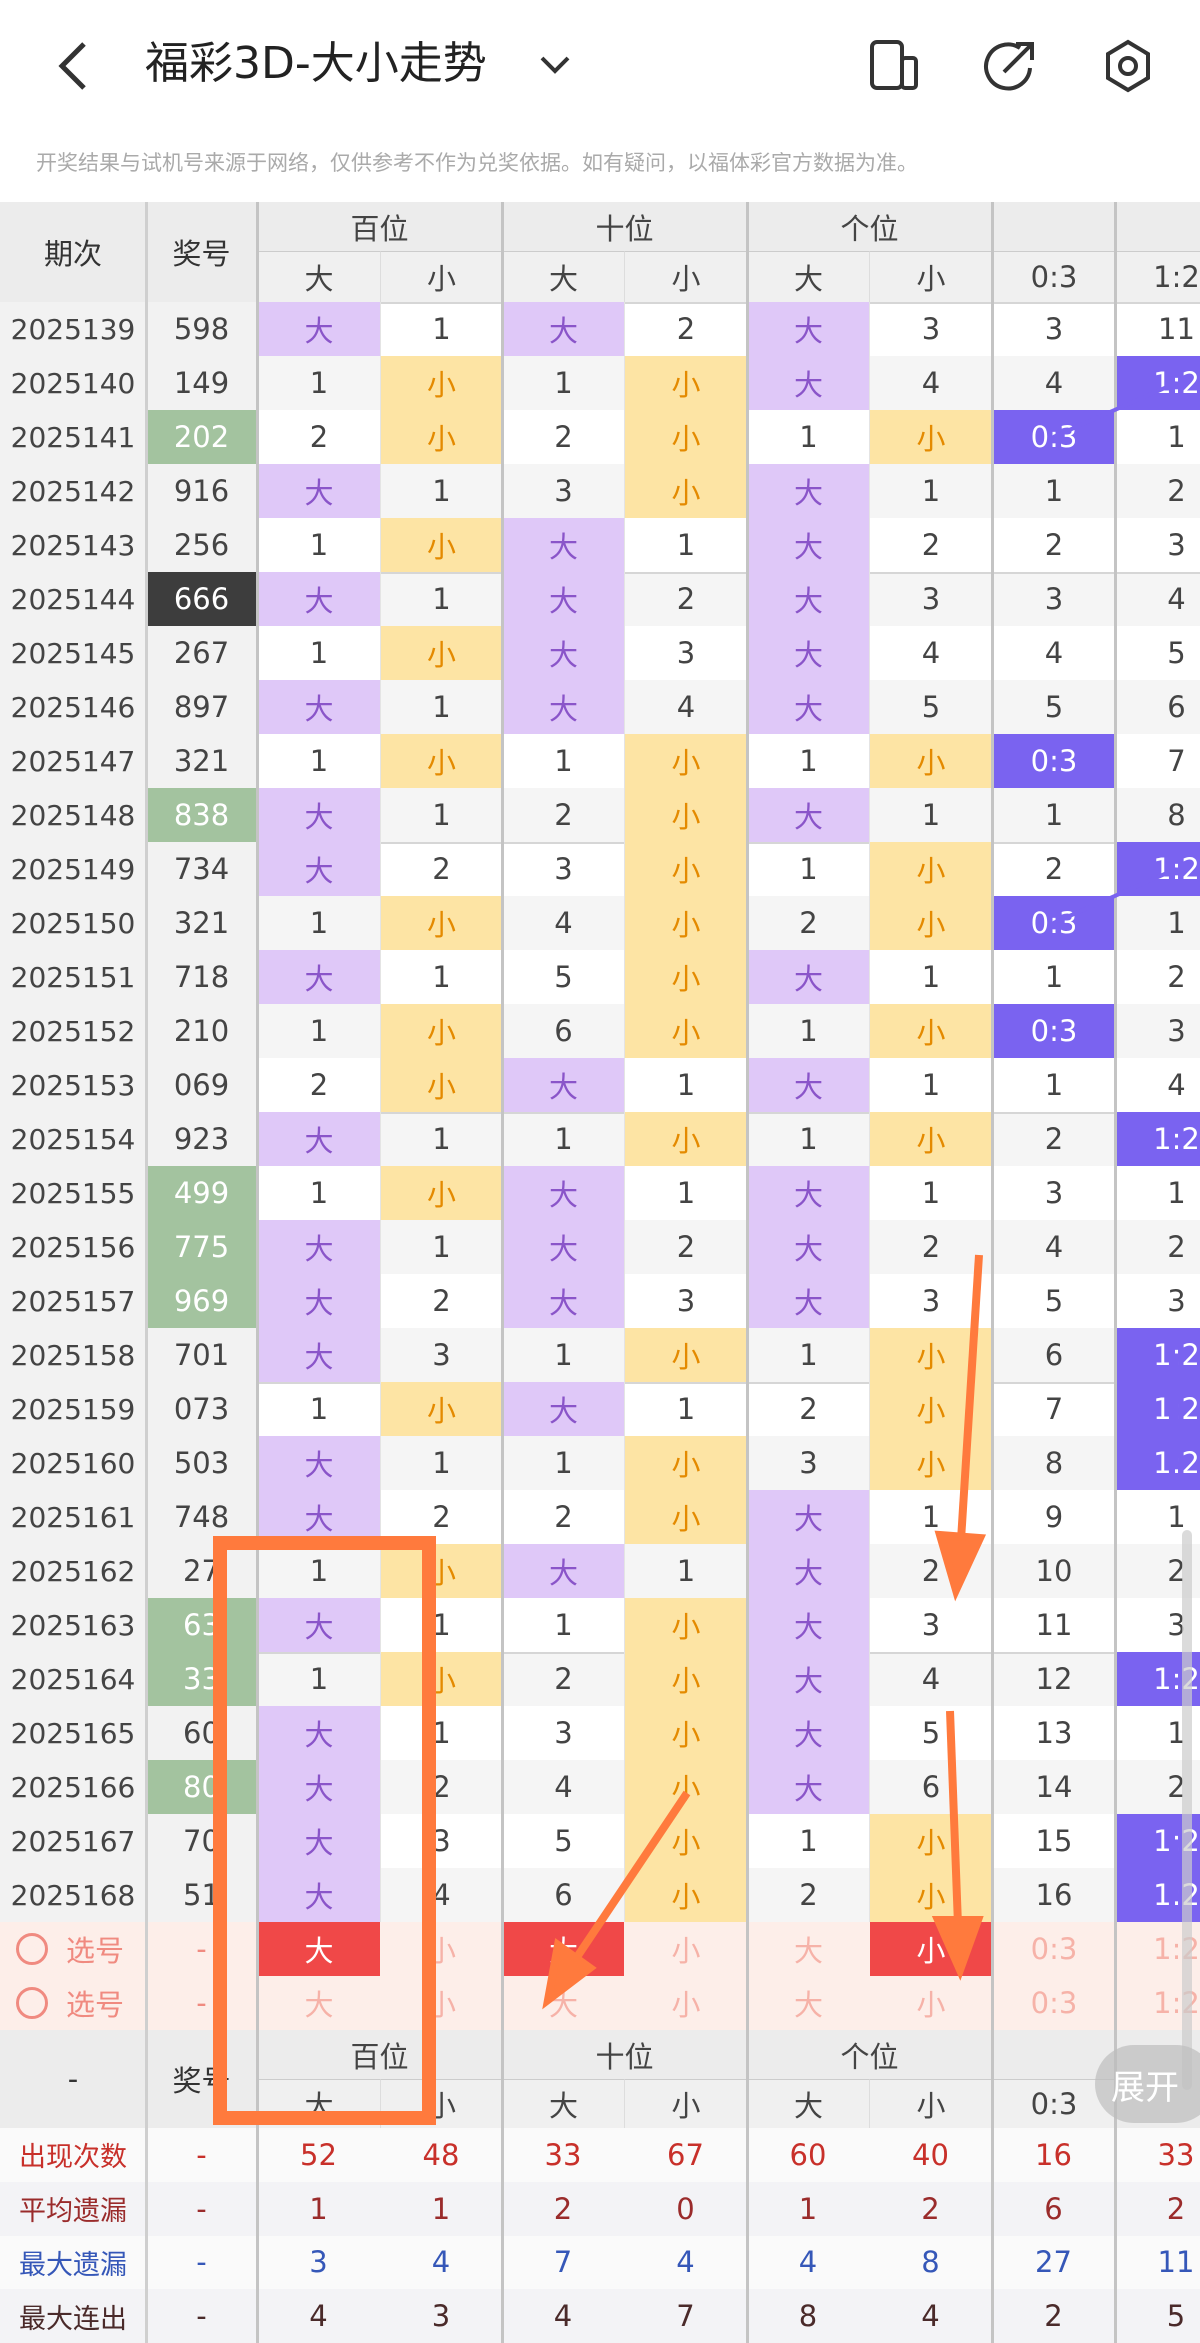  What do you see at coordinates (441, 2316) in the screenshot?
I see `stat-value: 3` at bounding box center [441, 2316].